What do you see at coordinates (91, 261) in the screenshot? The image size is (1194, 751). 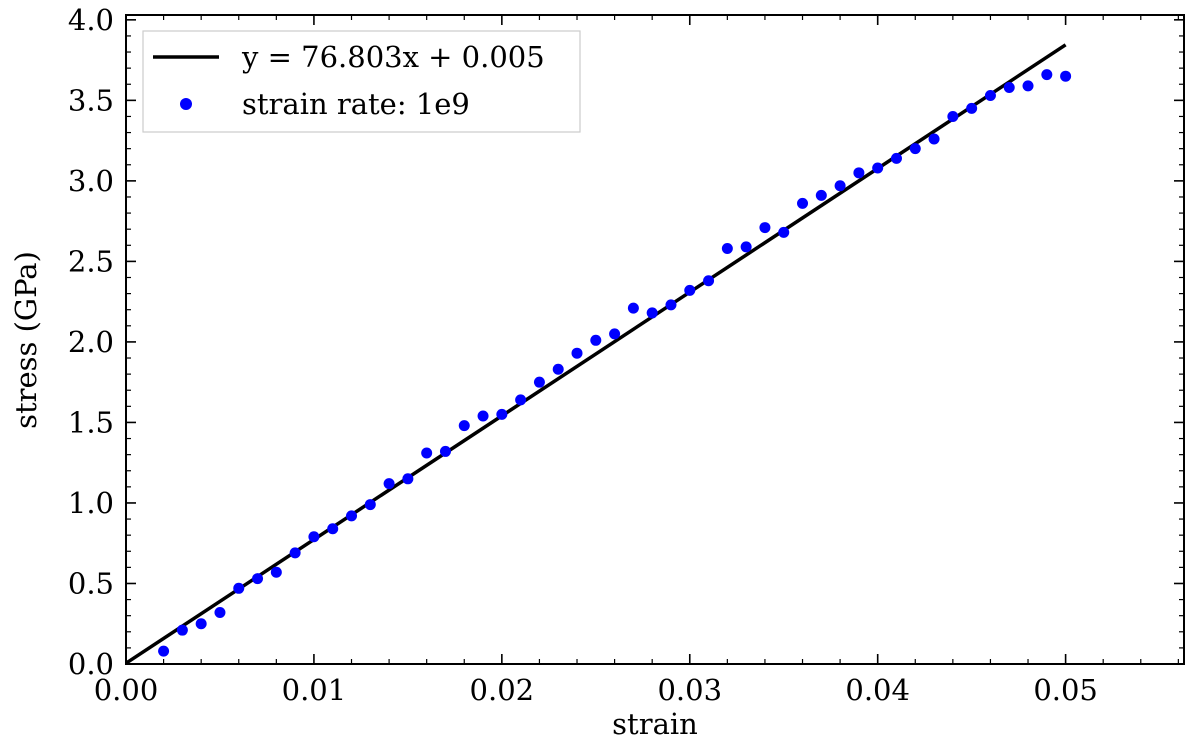 I see `y-tick-label: 2.5` at bounding box center [91, 261].